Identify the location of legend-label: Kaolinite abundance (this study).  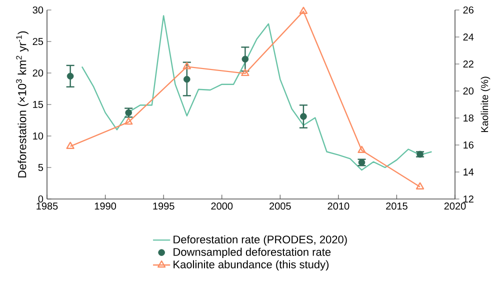
(251, 265).